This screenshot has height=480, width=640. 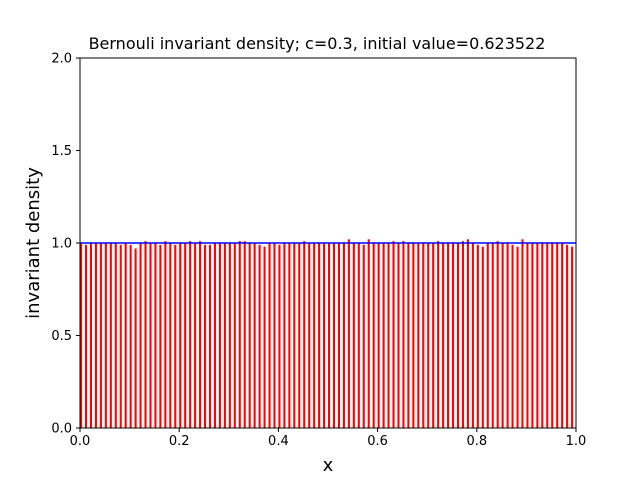 I want to click on y-tick-label: 0.0, so click(x=61, y=429).